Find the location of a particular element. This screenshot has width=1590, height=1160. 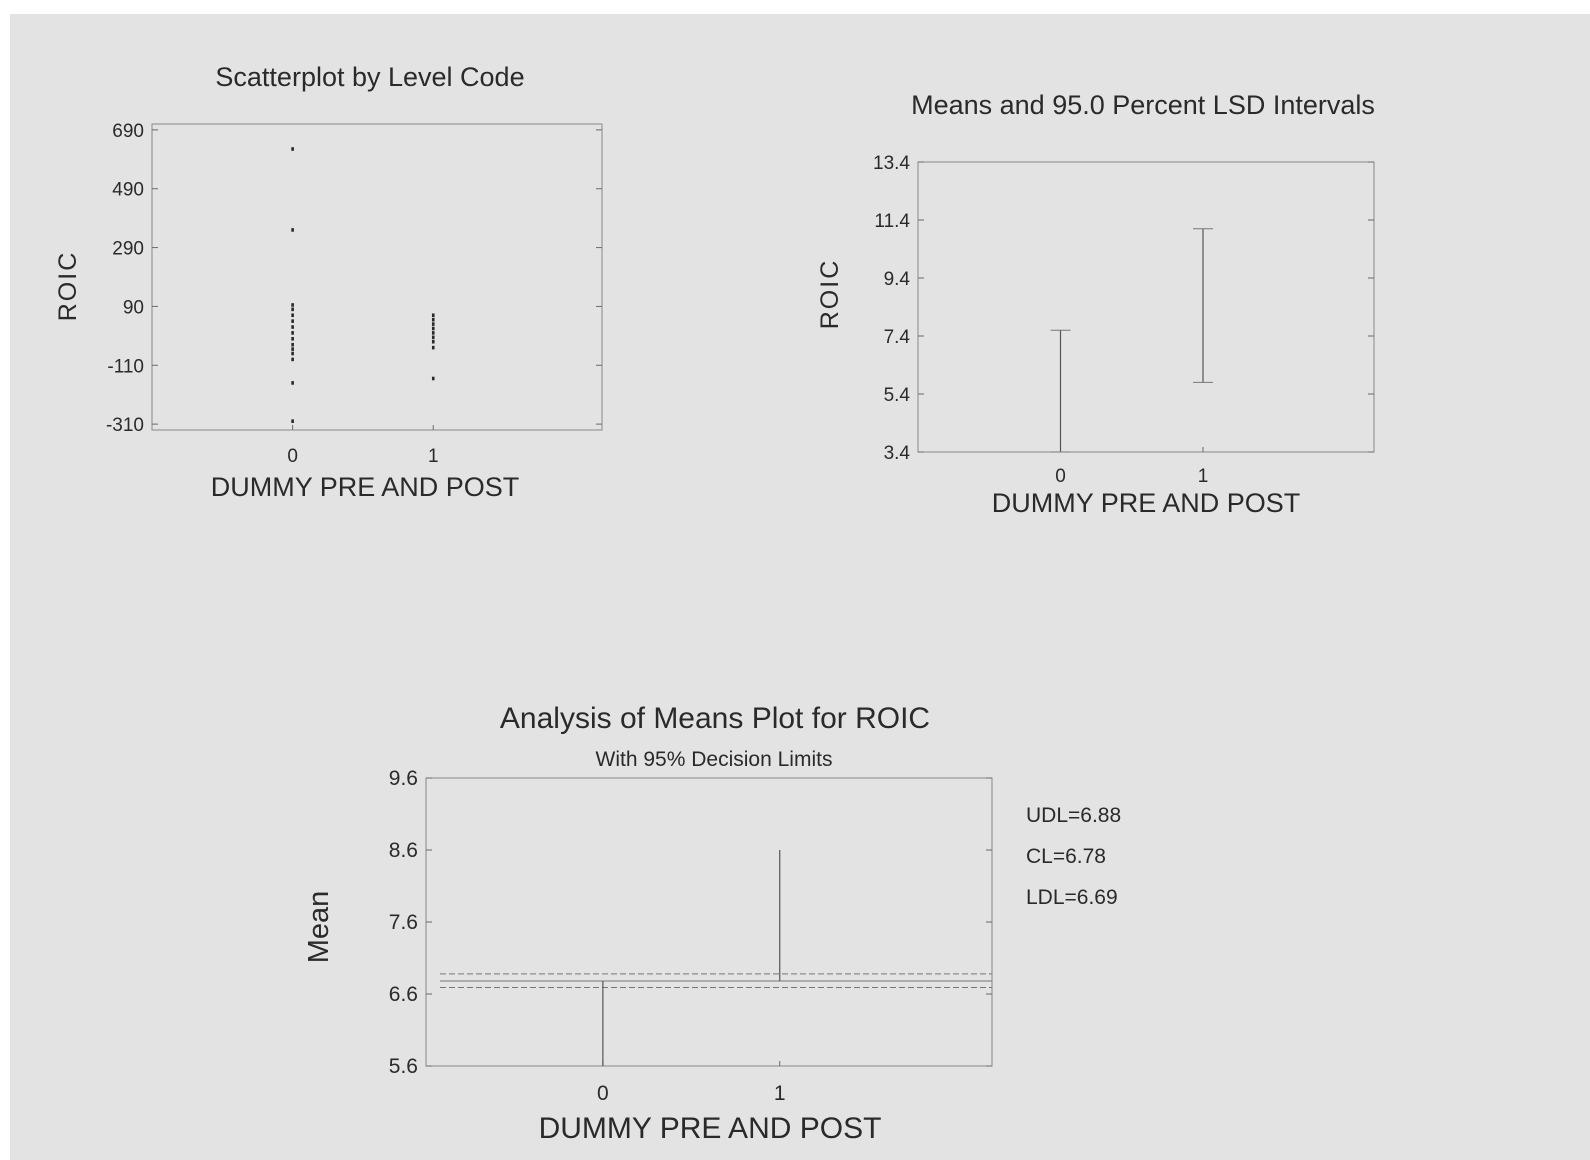

y-tick-label: 90 is located at coordinates (133, 307).